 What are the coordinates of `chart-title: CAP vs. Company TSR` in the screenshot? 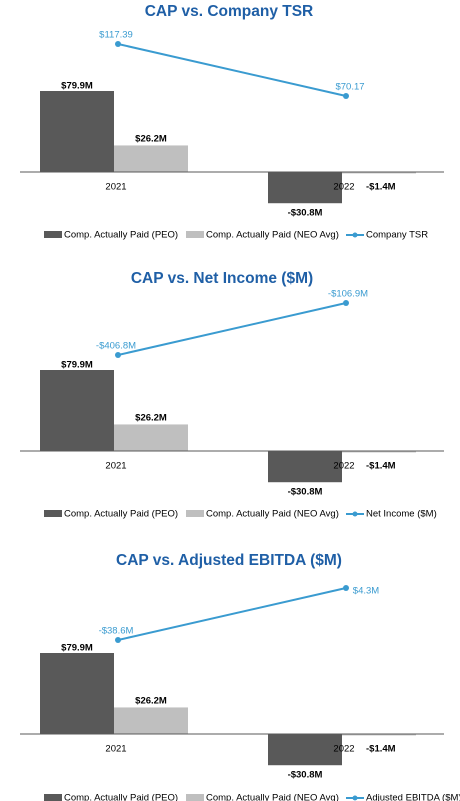 It's located at (229, 11).